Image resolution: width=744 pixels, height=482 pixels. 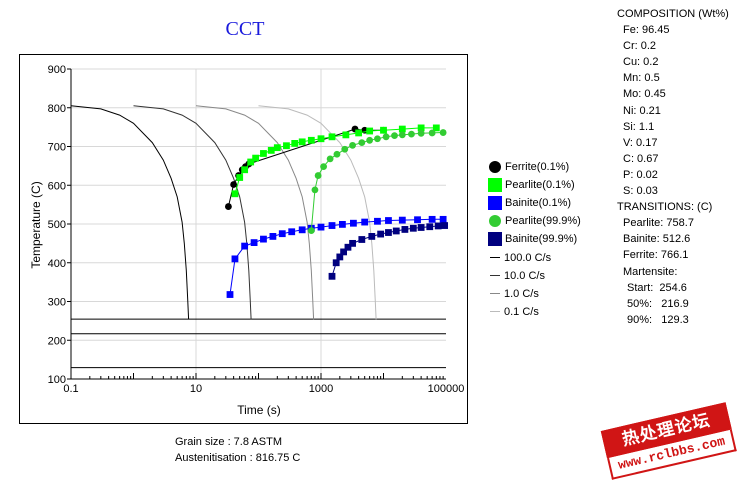 I want to click on legend-item-1cs: 1.0 C/s, so click(x=534, y=294).